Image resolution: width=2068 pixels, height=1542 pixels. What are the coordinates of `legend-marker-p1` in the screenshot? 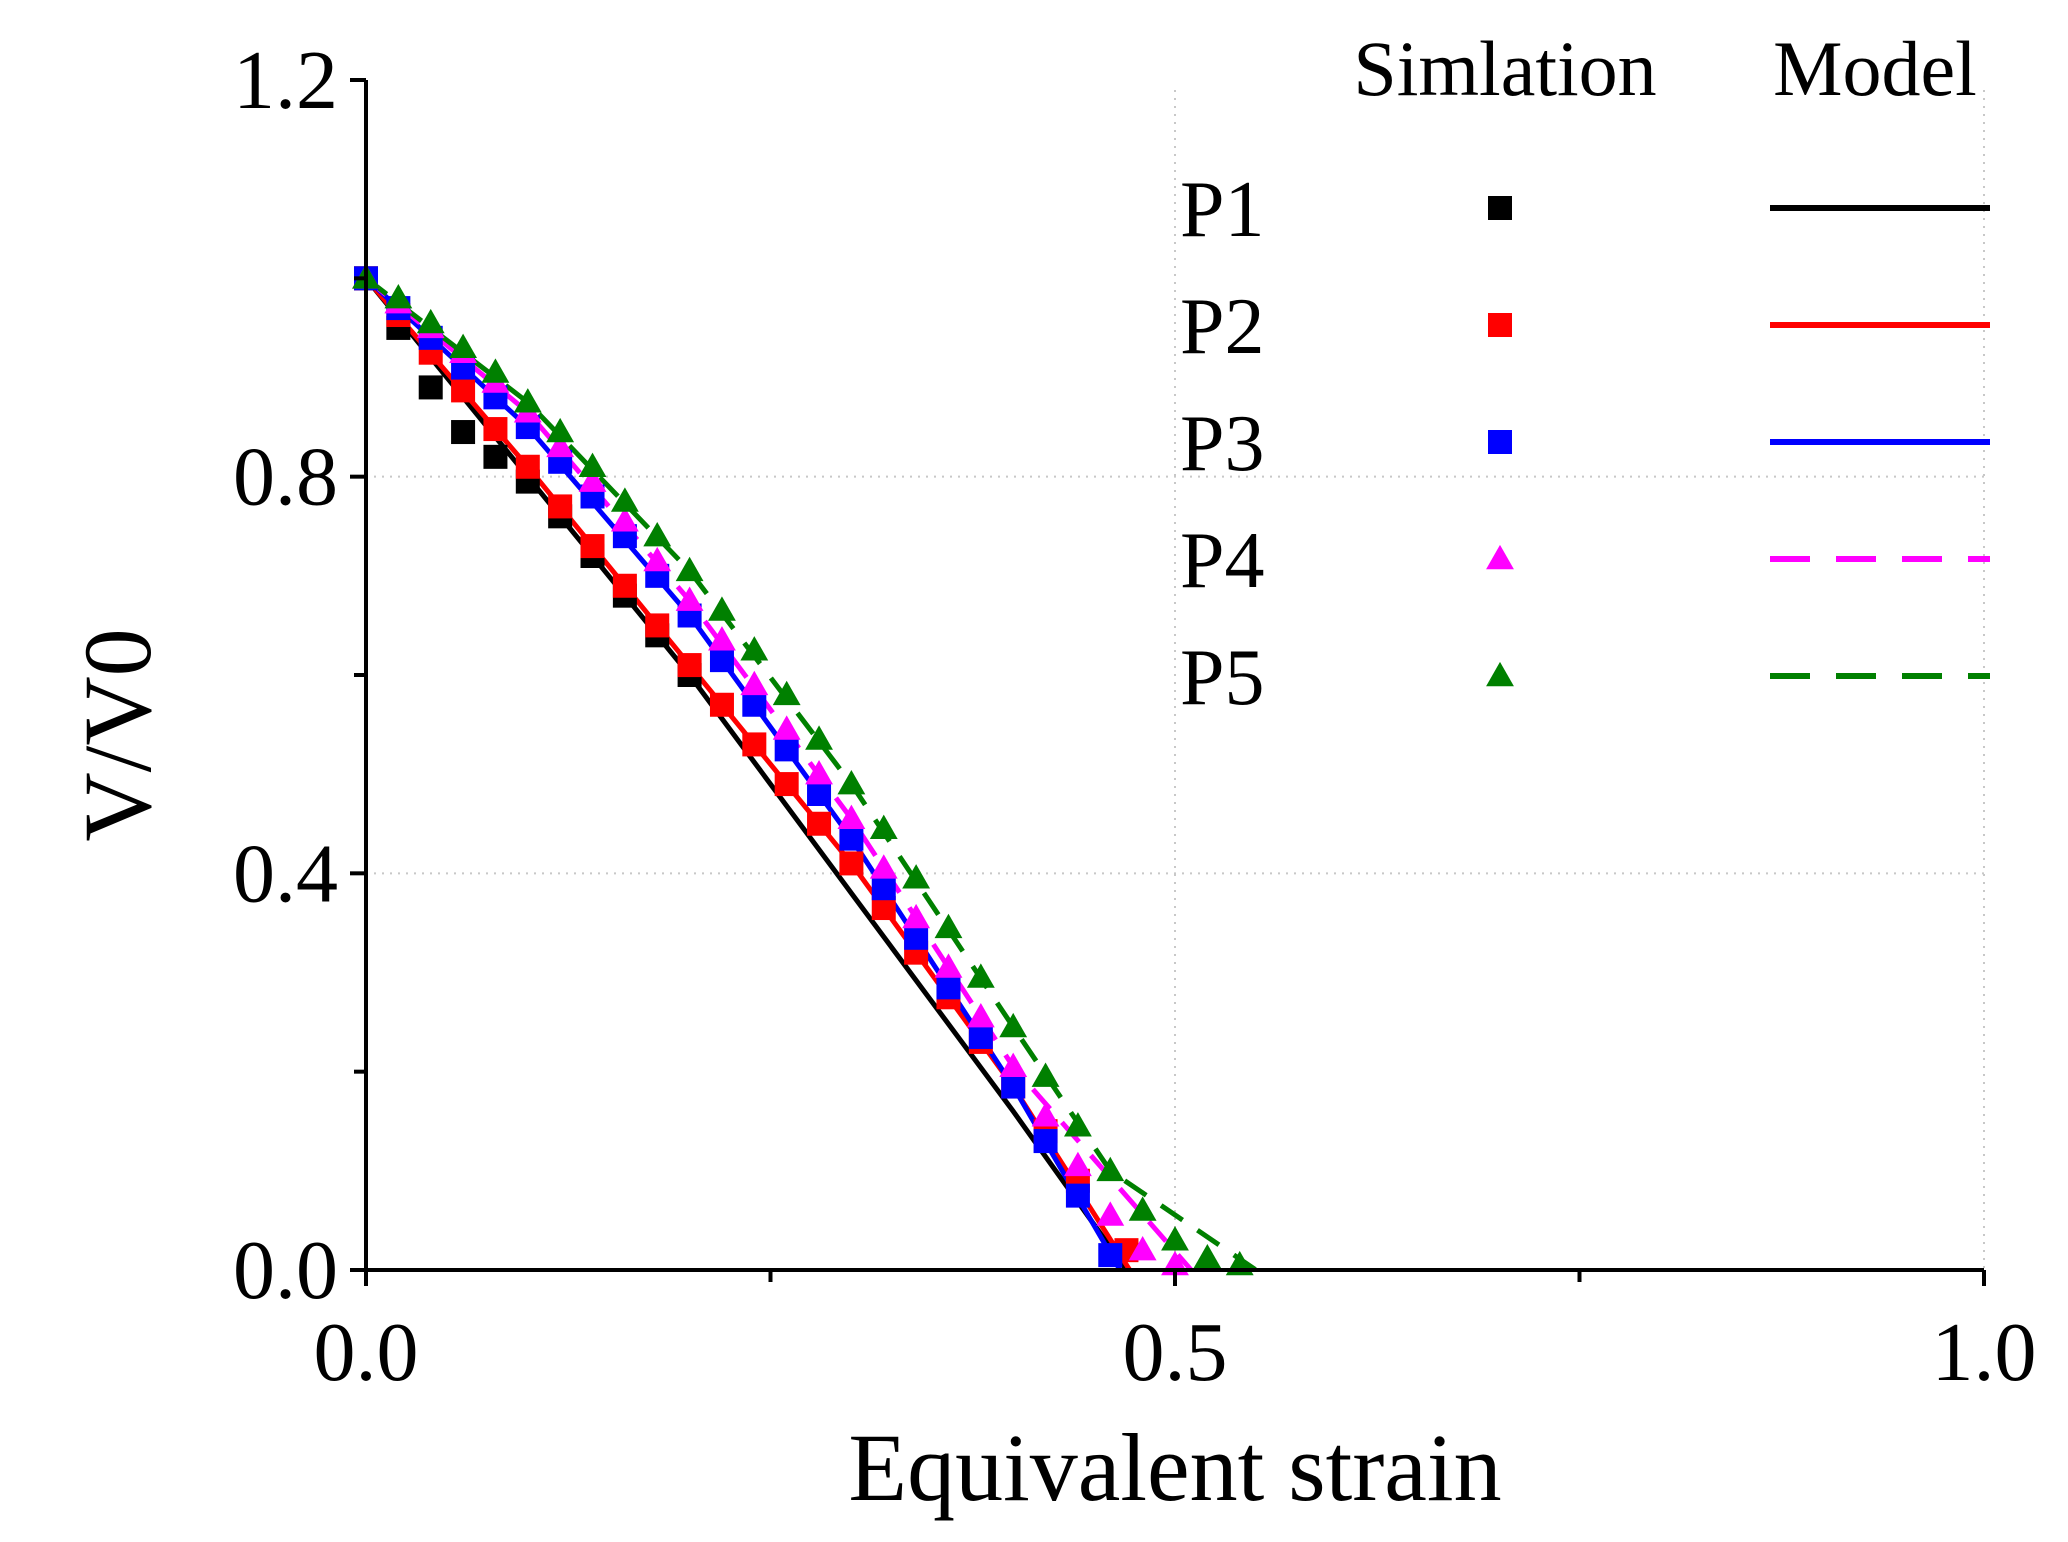 It's located at (1500, 208).